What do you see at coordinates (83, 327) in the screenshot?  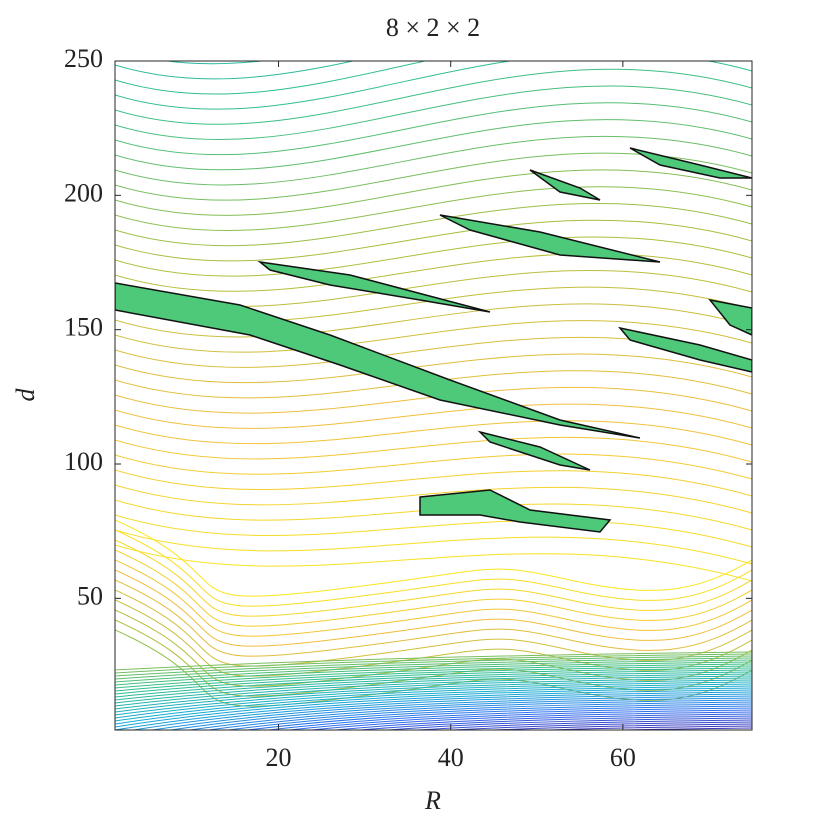 I see `y-tick-label: 150` at bounding box center [83, 327].